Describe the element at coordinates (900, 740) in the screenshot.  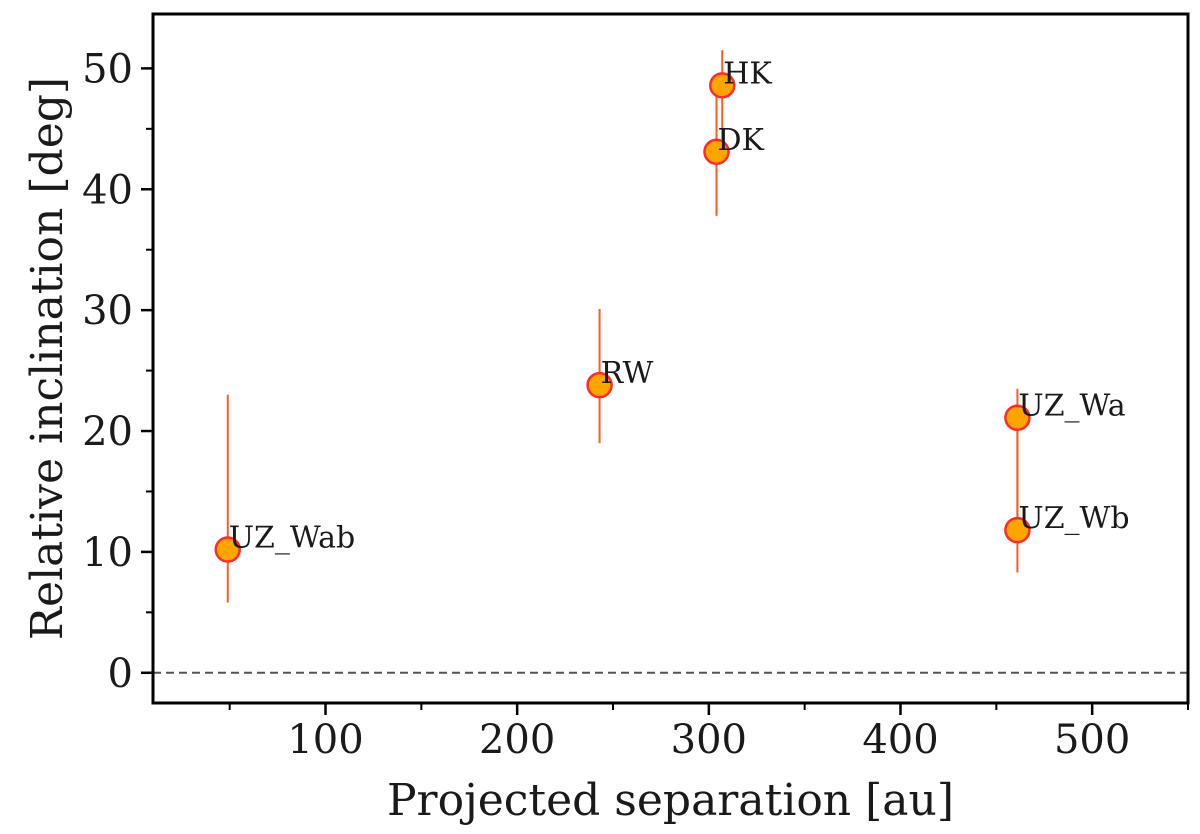
I see `x-tick-label-400: 400` at that location.